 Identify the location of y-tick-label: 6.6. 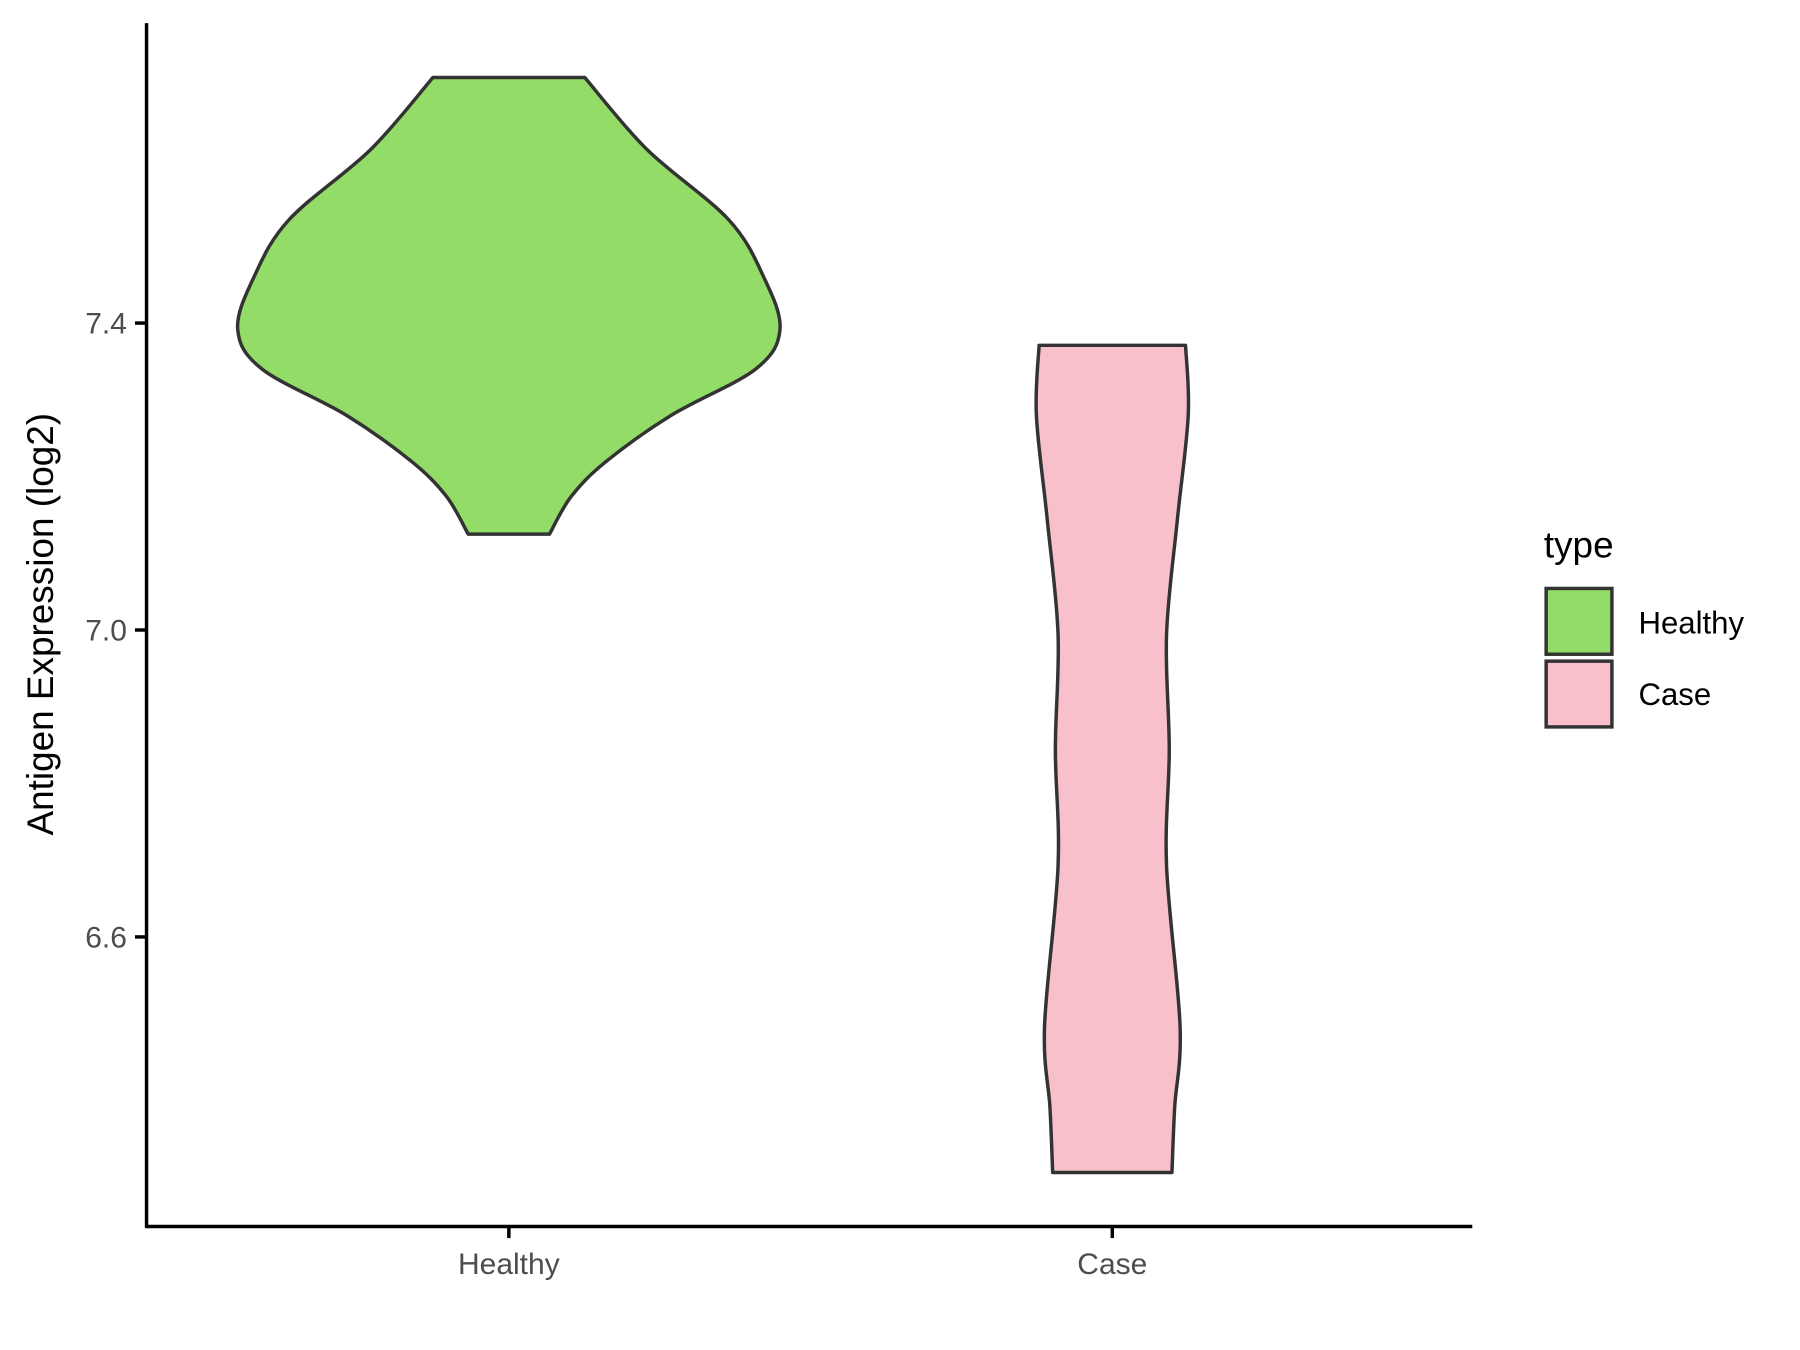
(106, 937).